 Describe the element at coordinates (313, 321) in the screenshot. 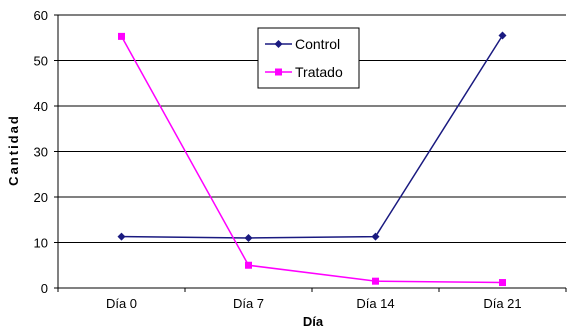

I see `x-axis-title: Día` at that location.